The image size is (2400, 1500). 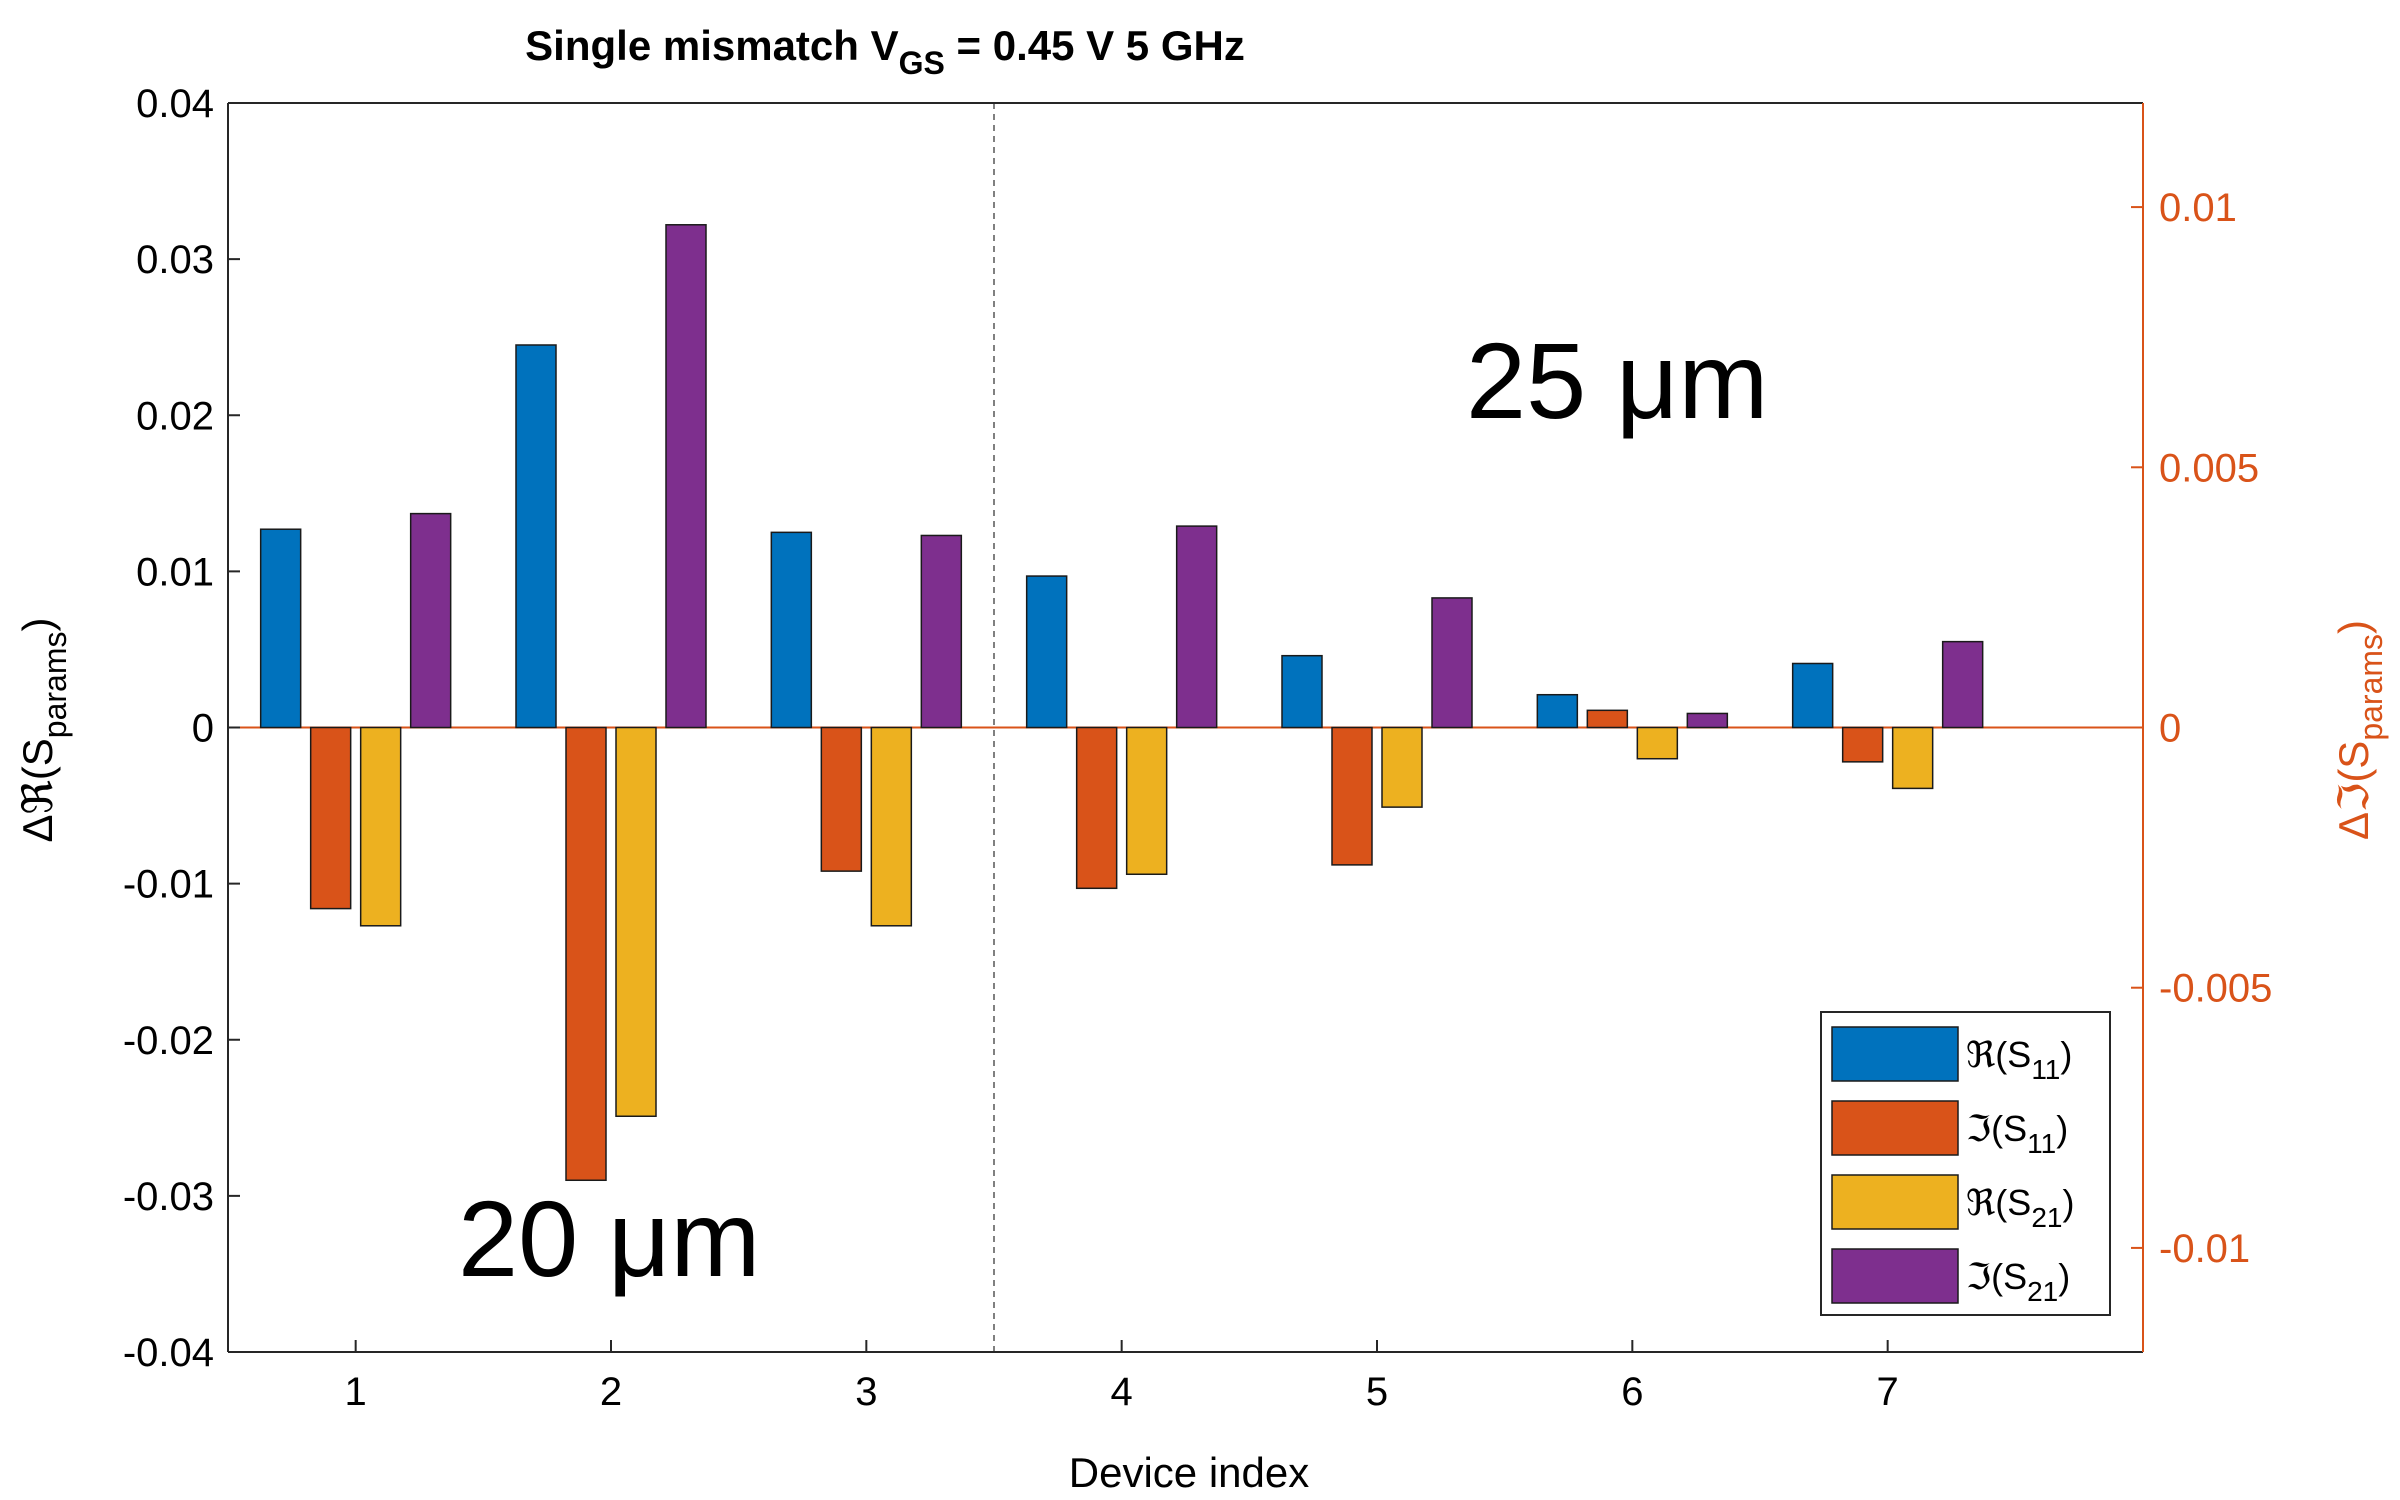 I want to click on x-tick-label: 2, so click(x=611, y=1392).